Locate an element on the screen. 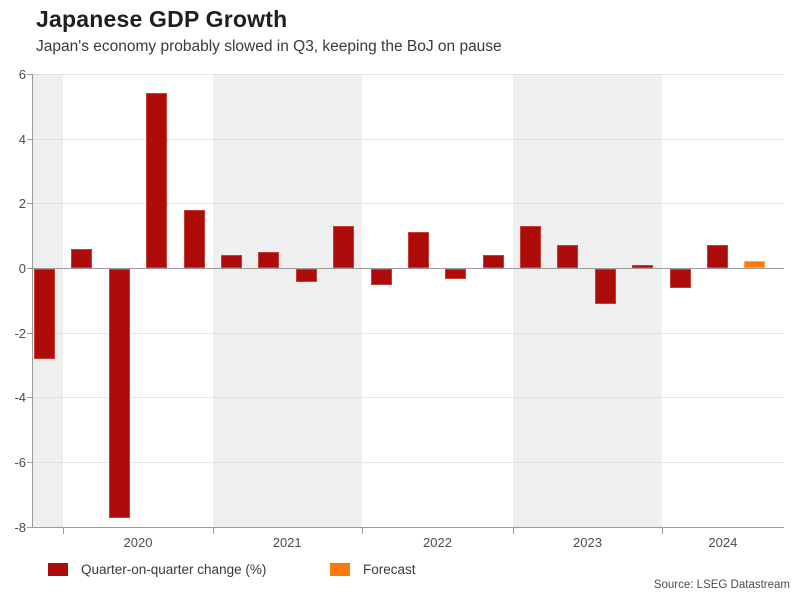  gridline--4 is located at coordinates (408, 398).